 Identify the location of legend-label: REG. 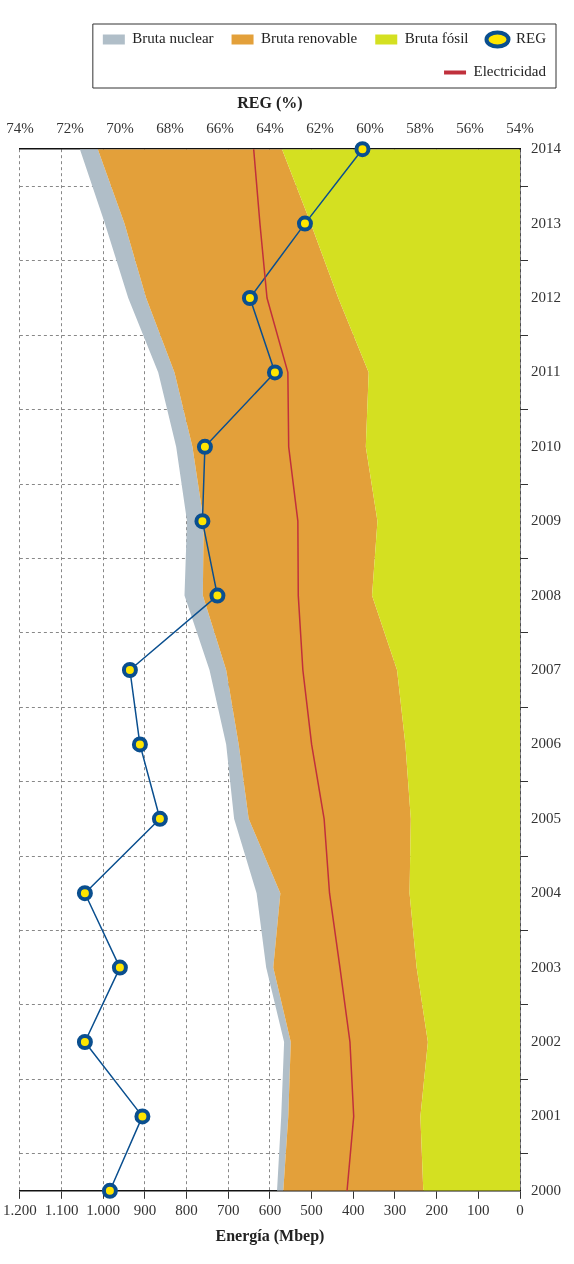
(531, 38).